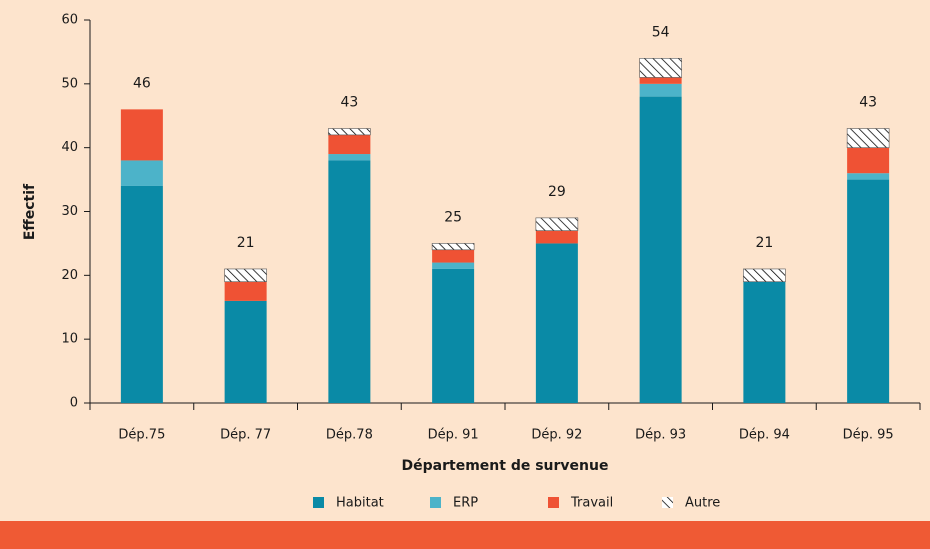  I want to click on y-tick-label: 10, so click(69, 339).